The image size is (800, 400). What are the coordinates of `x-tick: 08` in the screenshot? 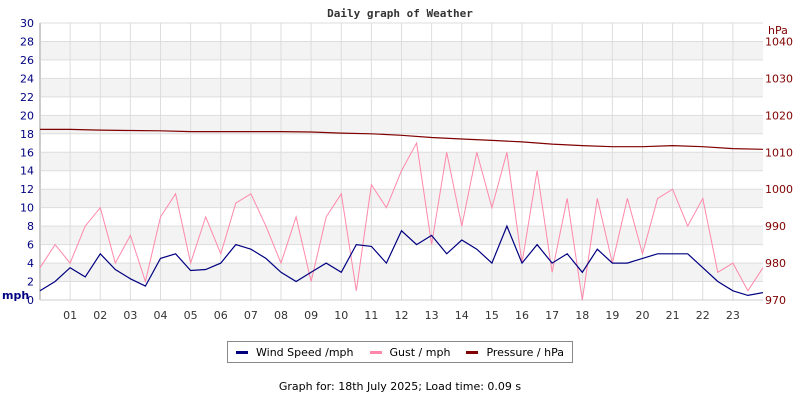 It's located at (281, 315).